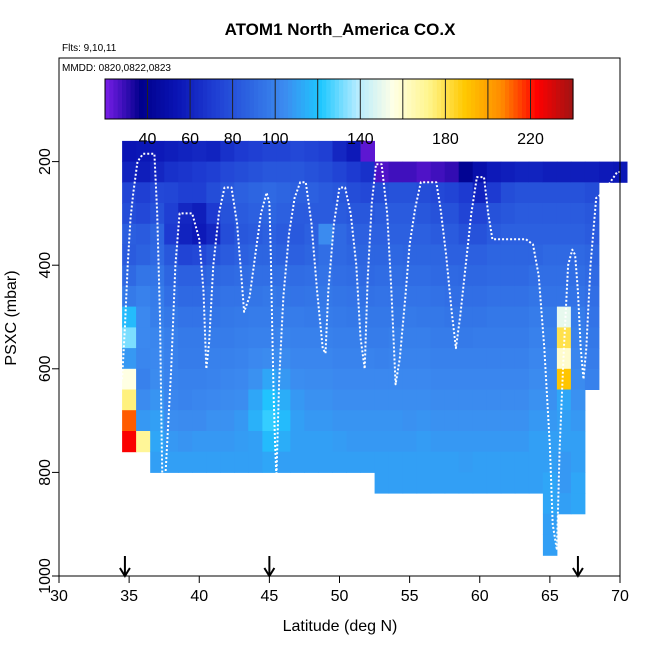 The height and width of the screenshot is (650, 650). Describe the element at coordinates (339, 99) in the screenshot. I see `colorbar-frame` at that location.